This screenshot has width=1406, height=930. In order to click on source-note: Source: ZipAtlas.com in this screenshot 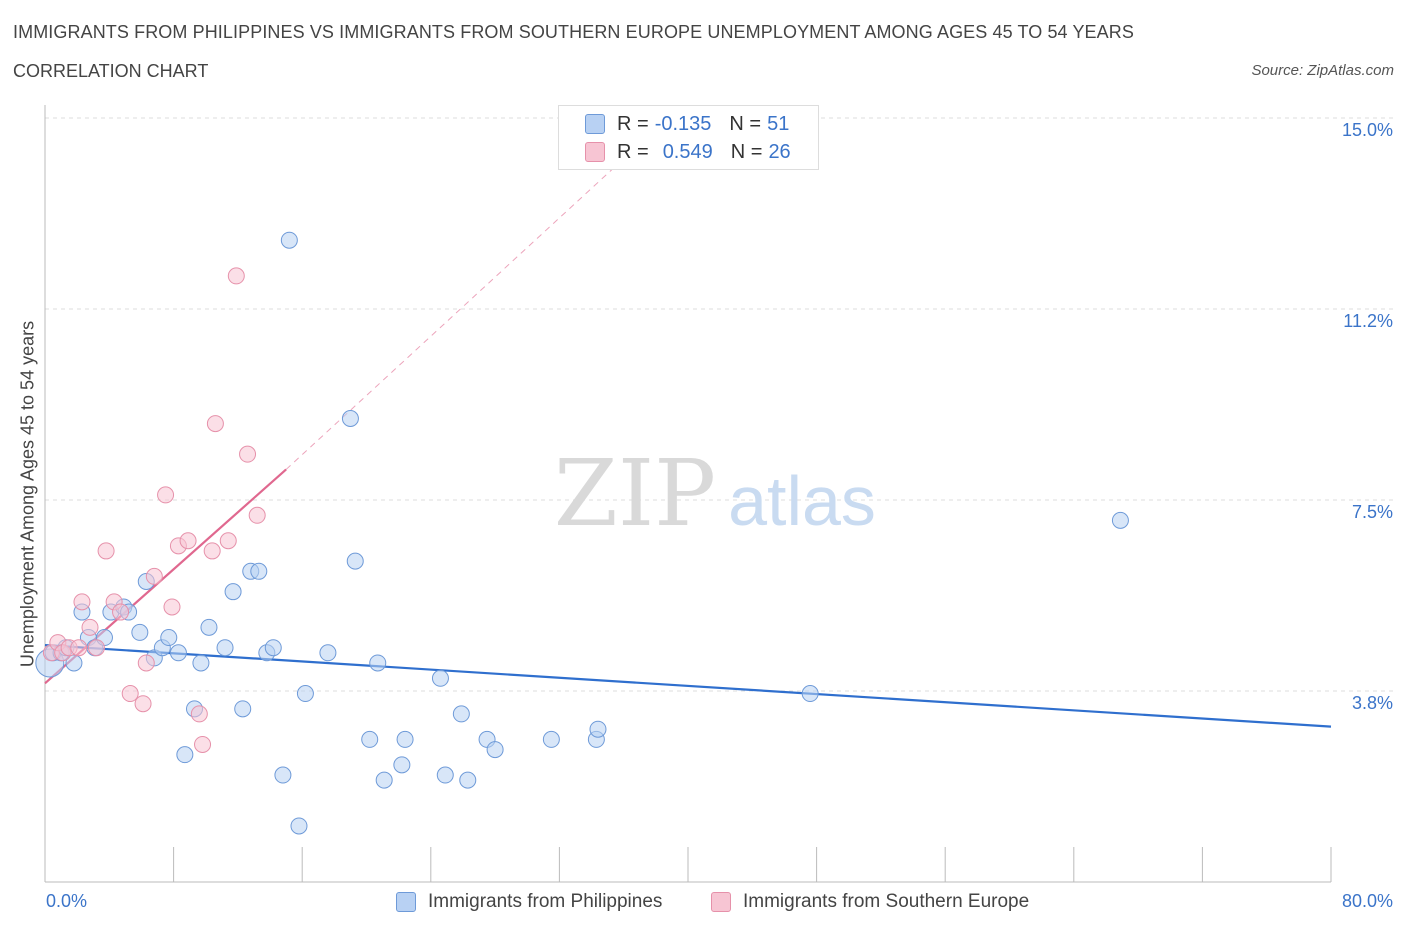, I will do `click(1322, 70)`.